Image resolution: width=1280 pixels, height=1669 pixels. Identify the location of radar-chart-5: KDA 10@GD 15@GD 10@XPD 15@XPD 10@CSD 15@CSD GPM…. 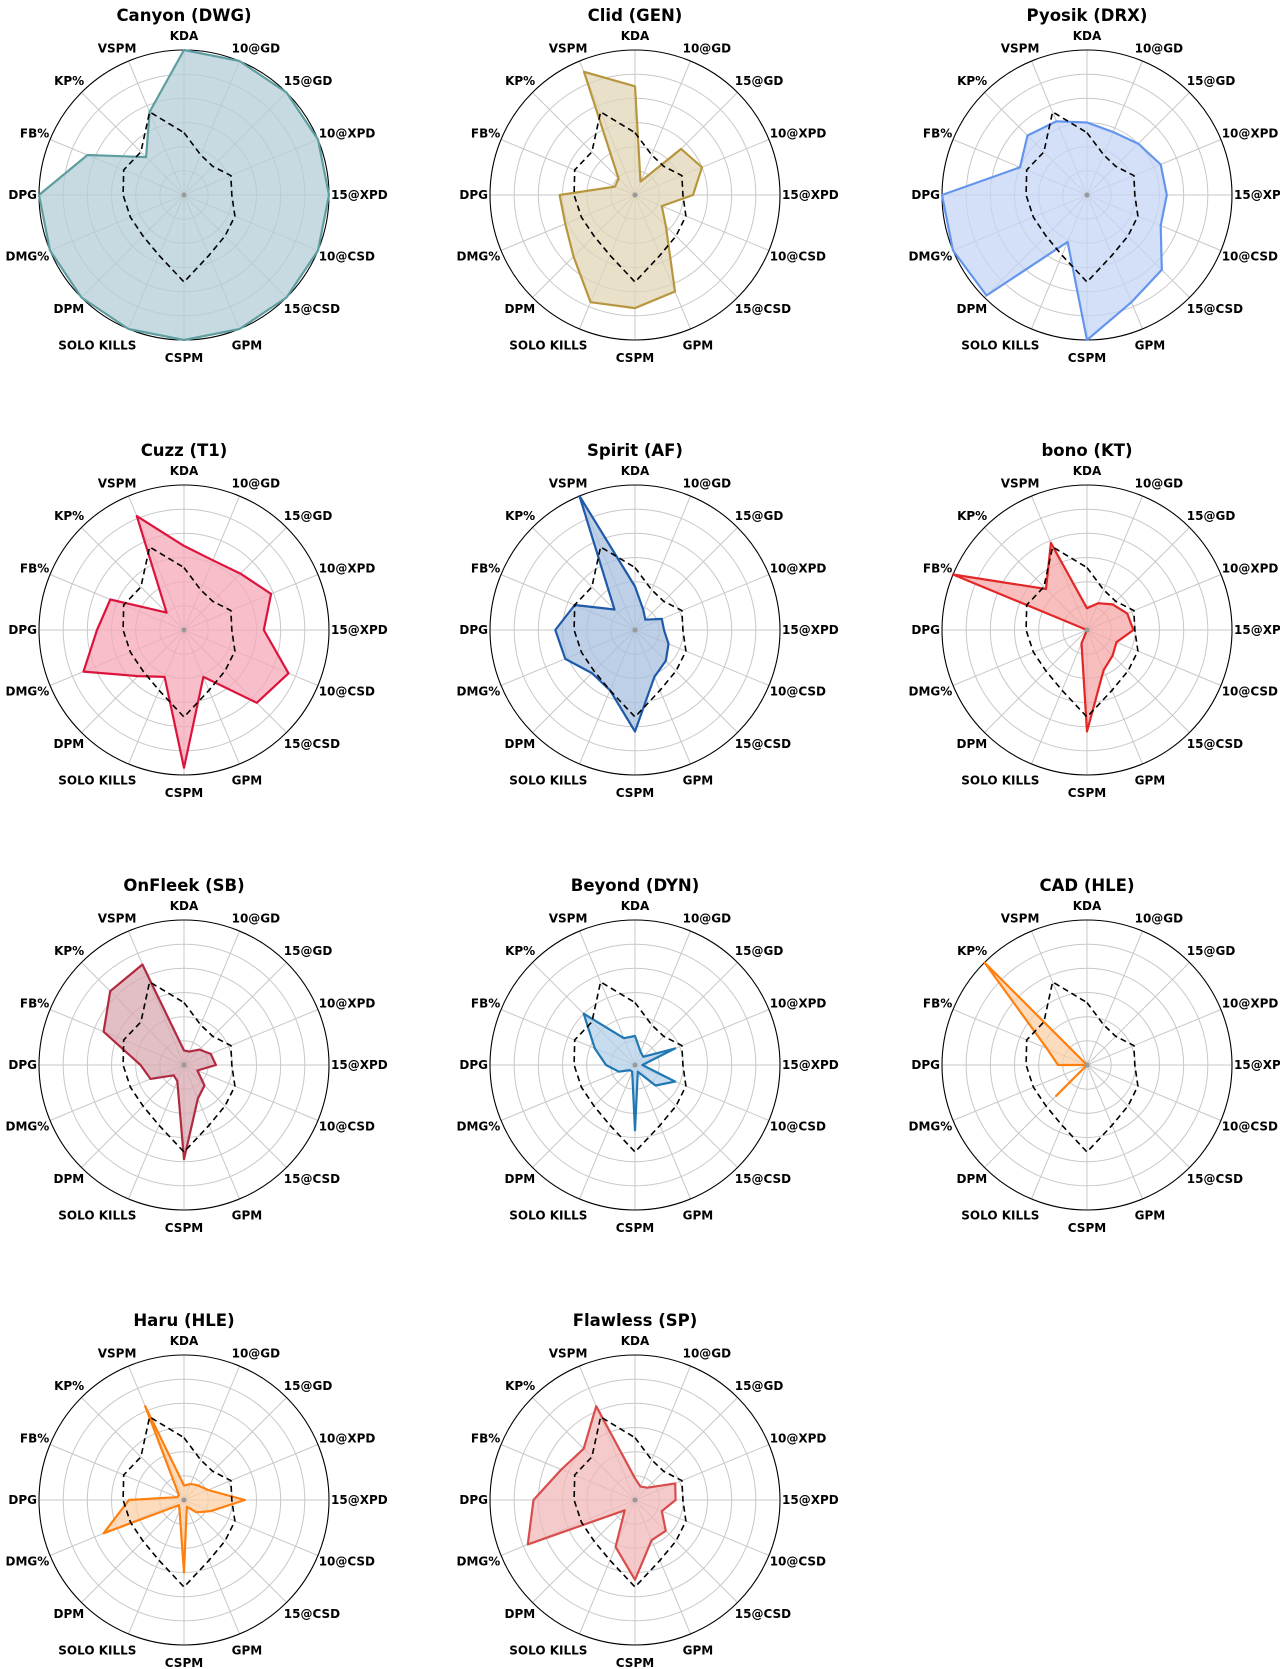
(1094, 620).